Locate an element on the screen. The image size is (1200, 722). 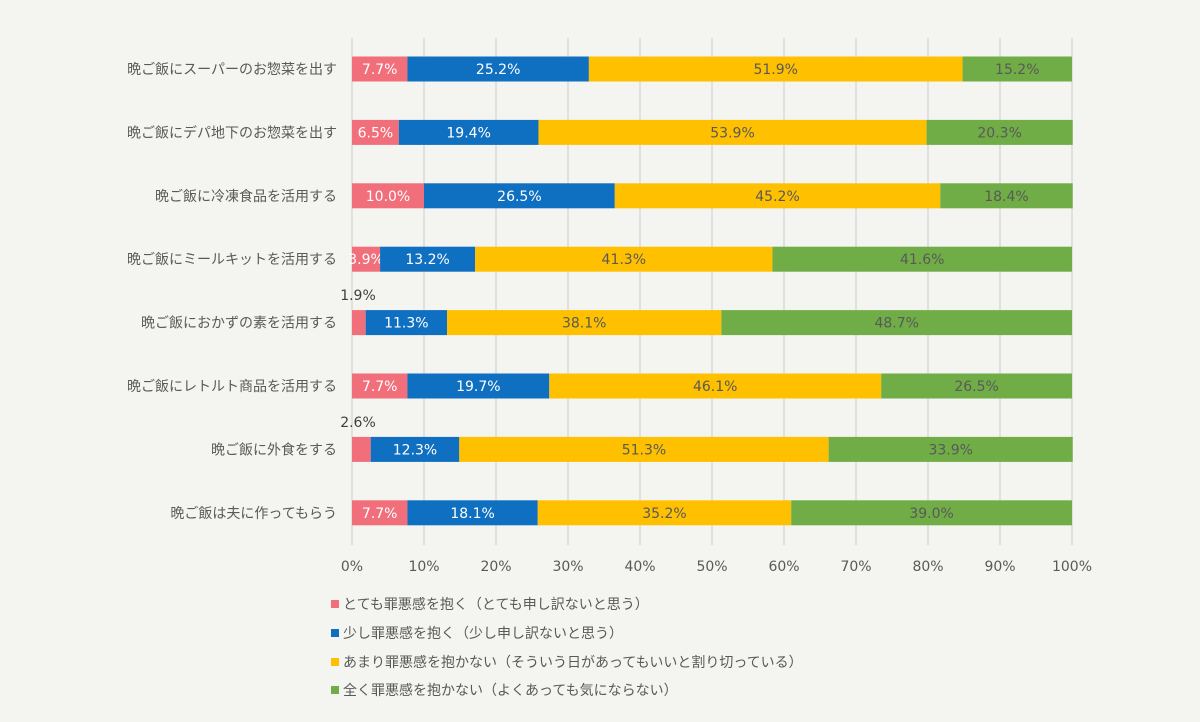
x-tick-label: 10% is located at coordinates (423, 567).